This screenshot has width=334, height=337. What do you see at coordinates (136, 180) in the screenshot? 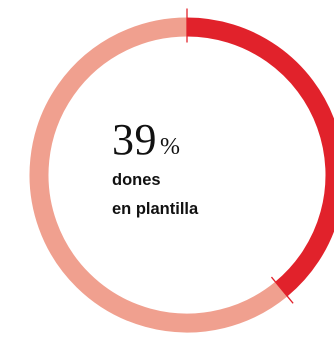
I see `center-label-line-1: dones` at bounding box center [136, 180].